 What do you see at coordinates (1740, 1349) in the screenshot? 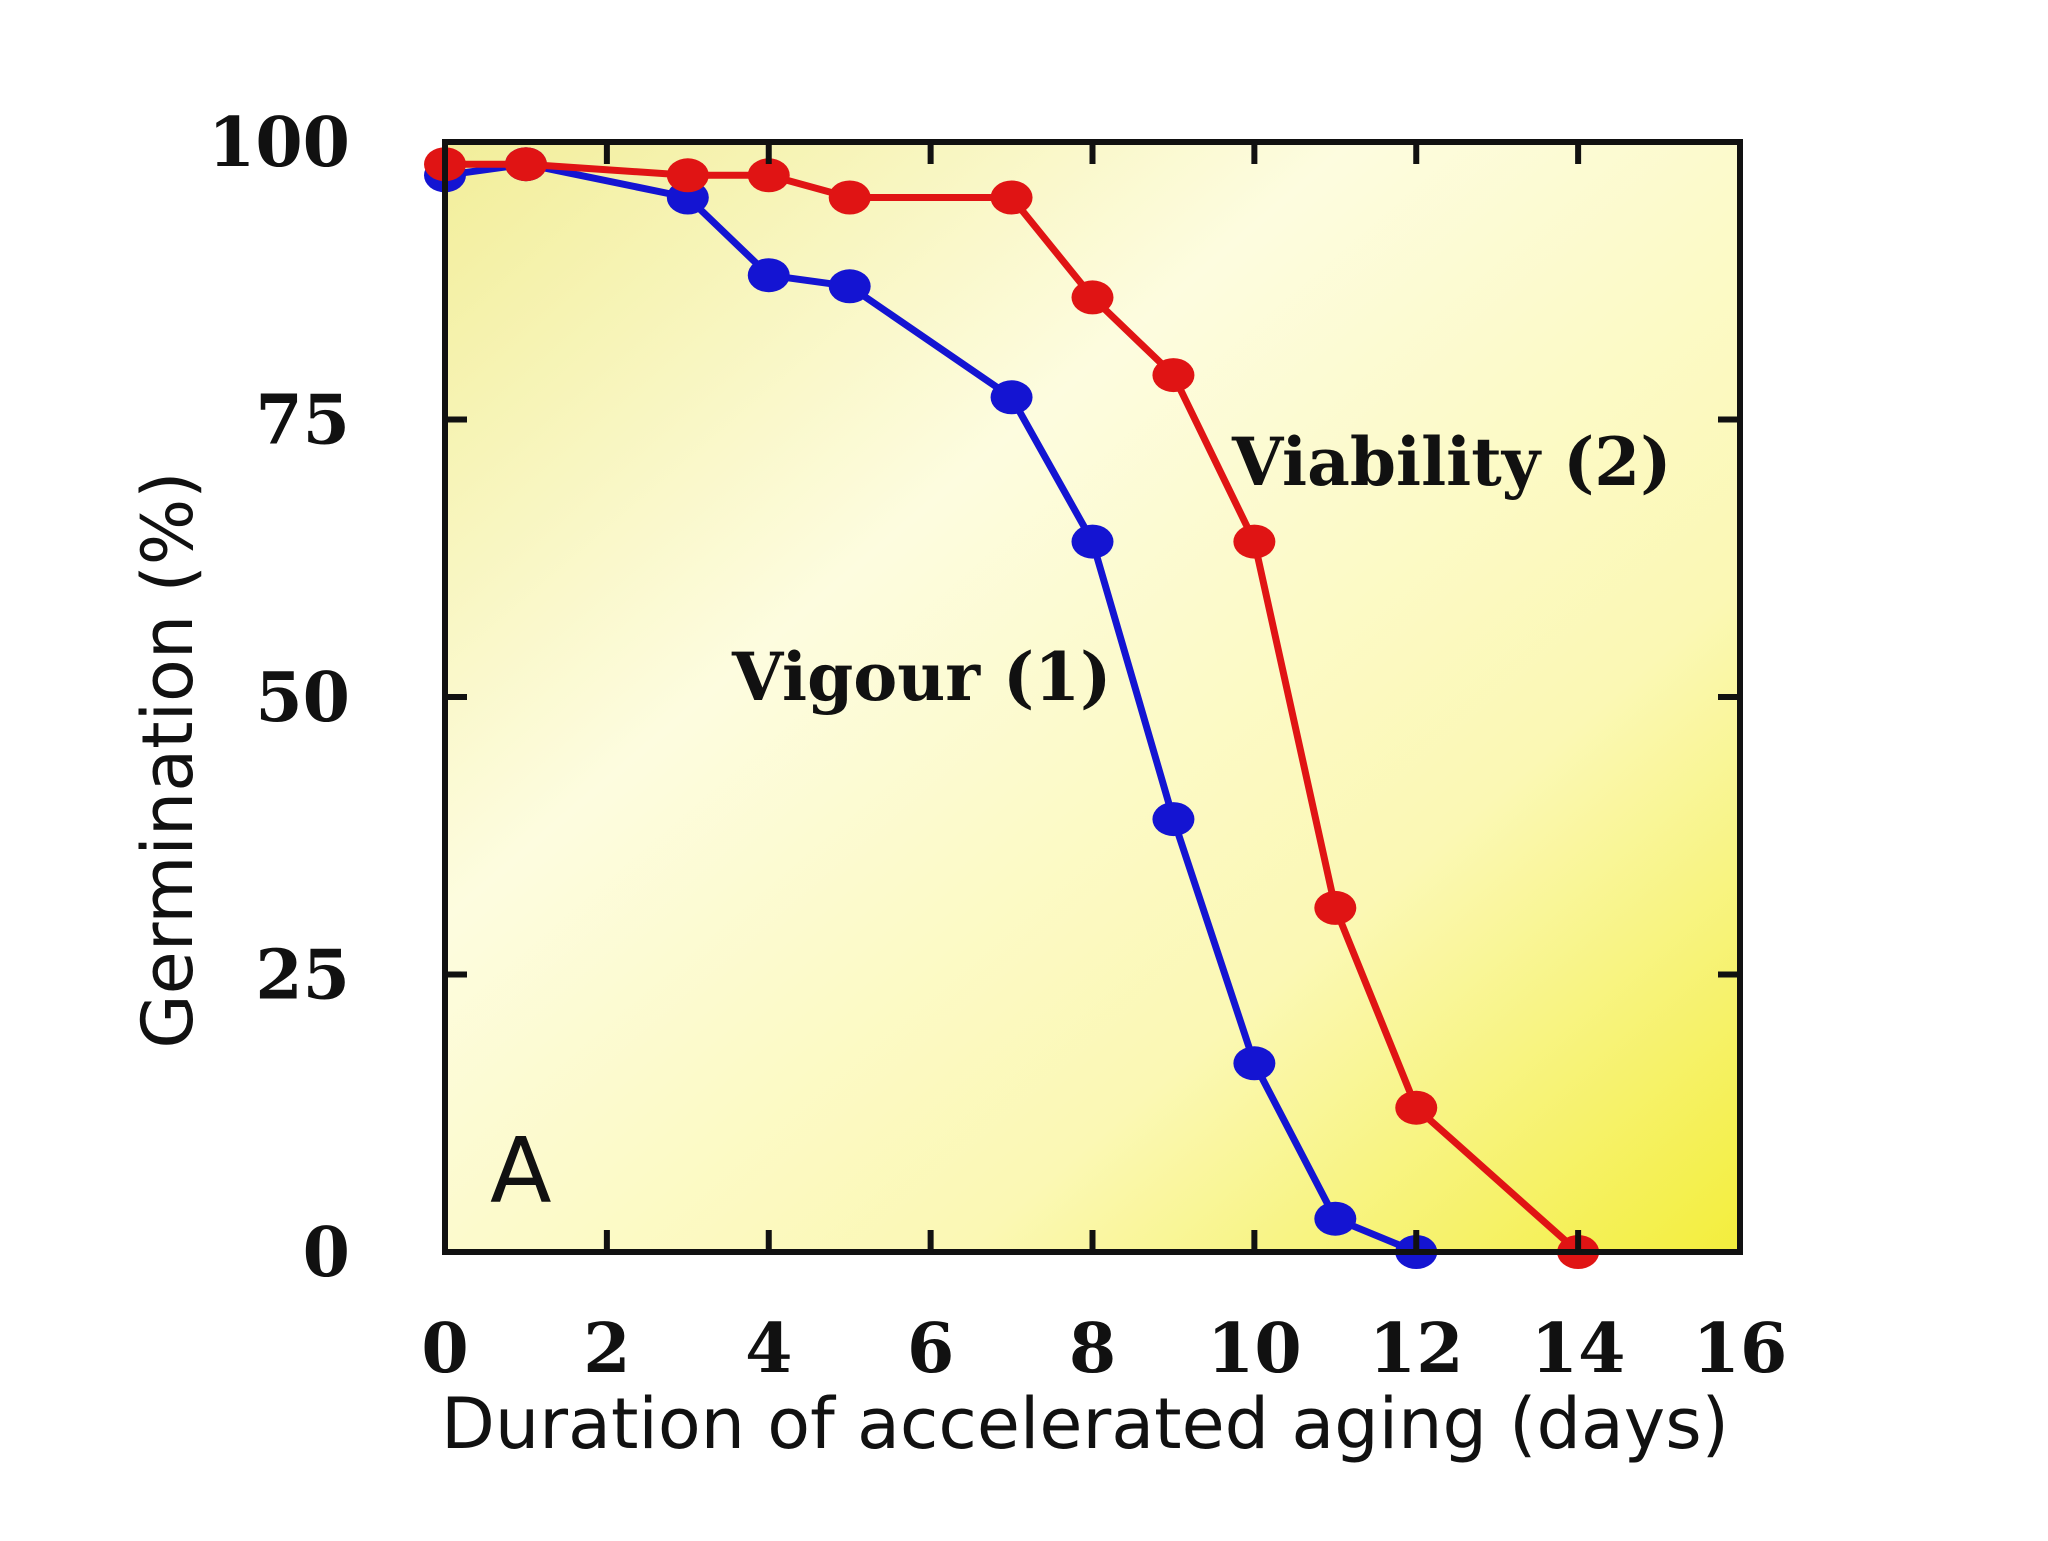
I see `x-tick-label: 16` at bounding box center [1740, 1349].